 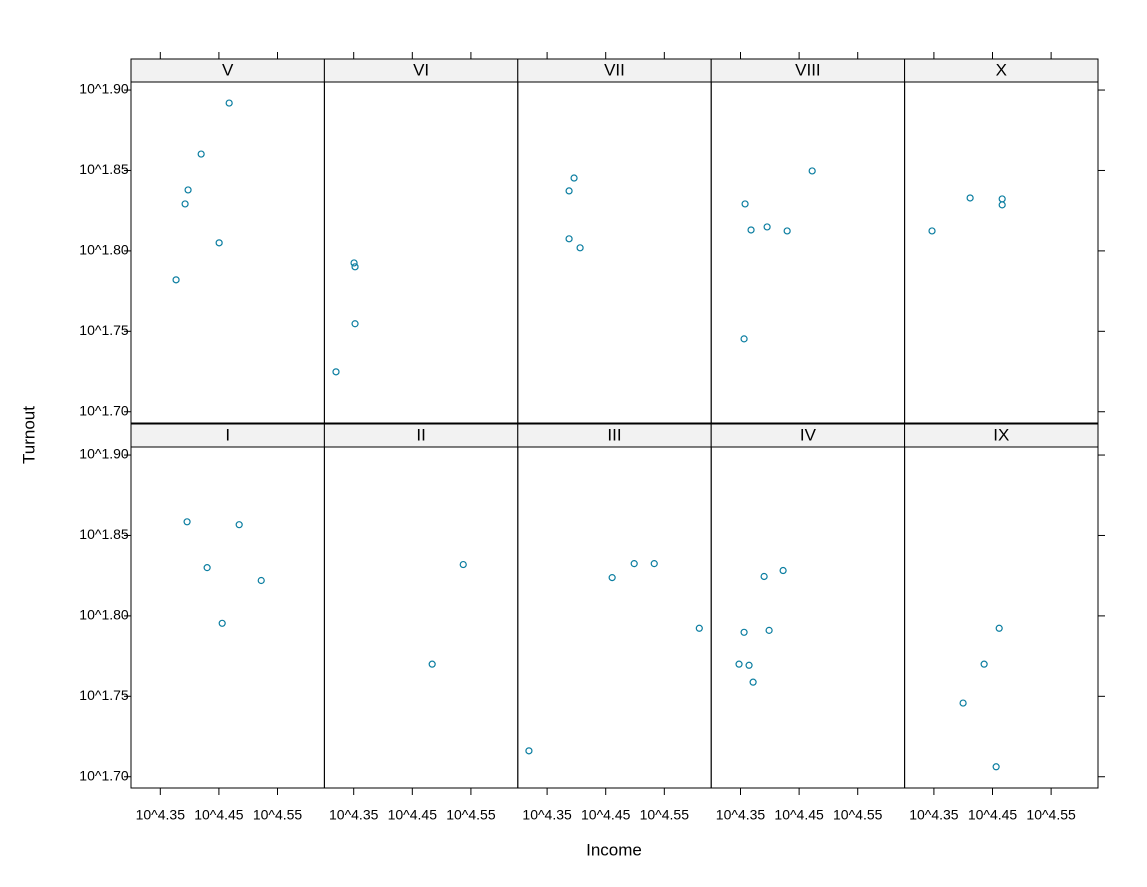 What do you see at coordinates (420, 434) in the screenshot?
I see `strip-label: II` at bounding box center [420, 434].